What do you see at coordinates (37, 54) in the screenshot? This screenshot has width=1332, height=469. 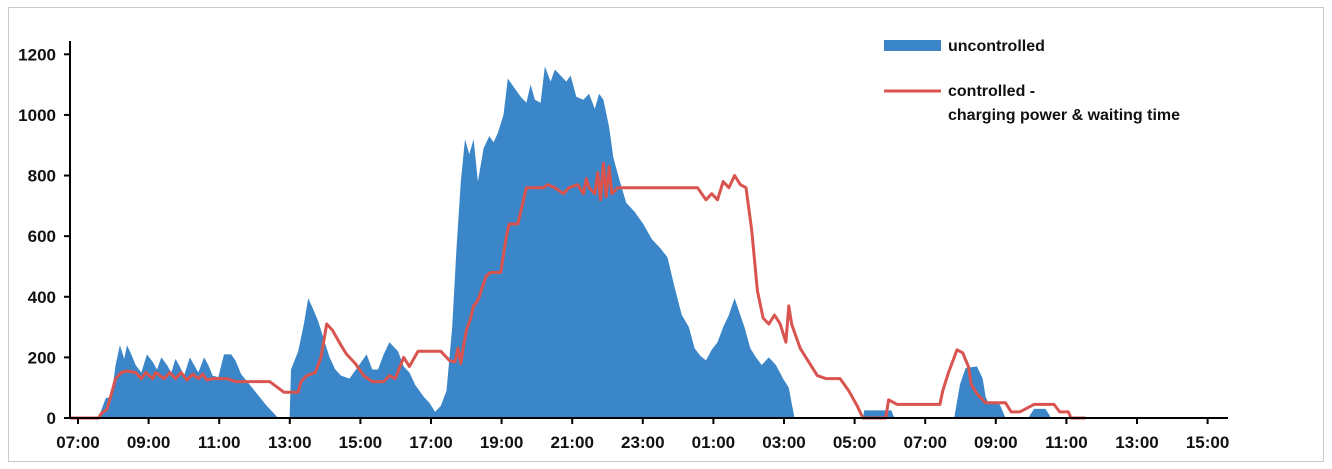 I see `y-tick-label: 1200` at bounding box center [37, 54].